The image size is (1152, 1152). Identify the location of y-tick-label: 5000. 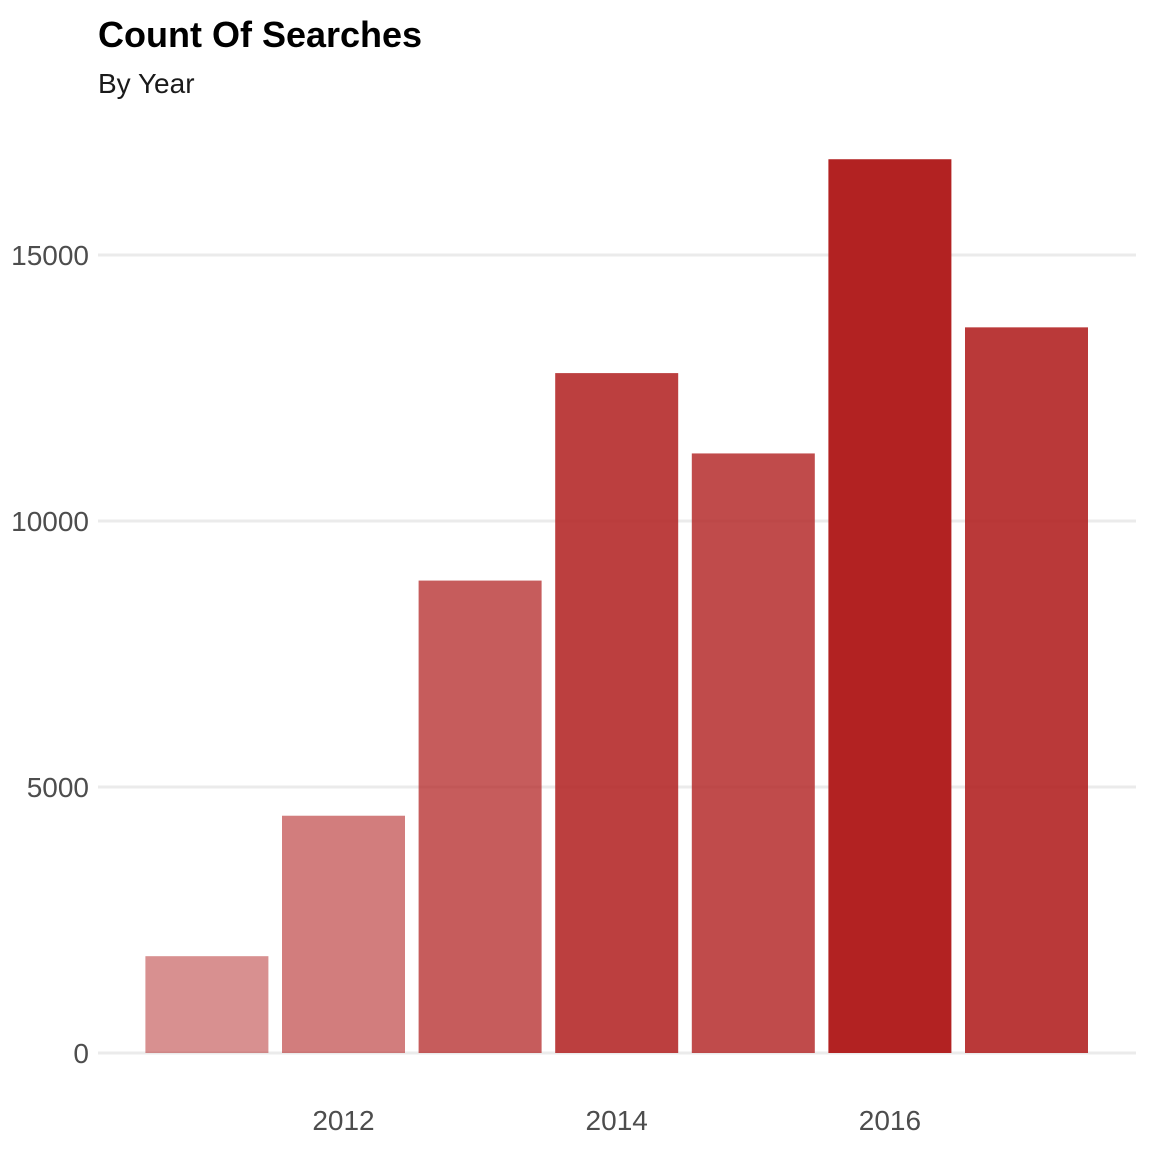
(58, 787).